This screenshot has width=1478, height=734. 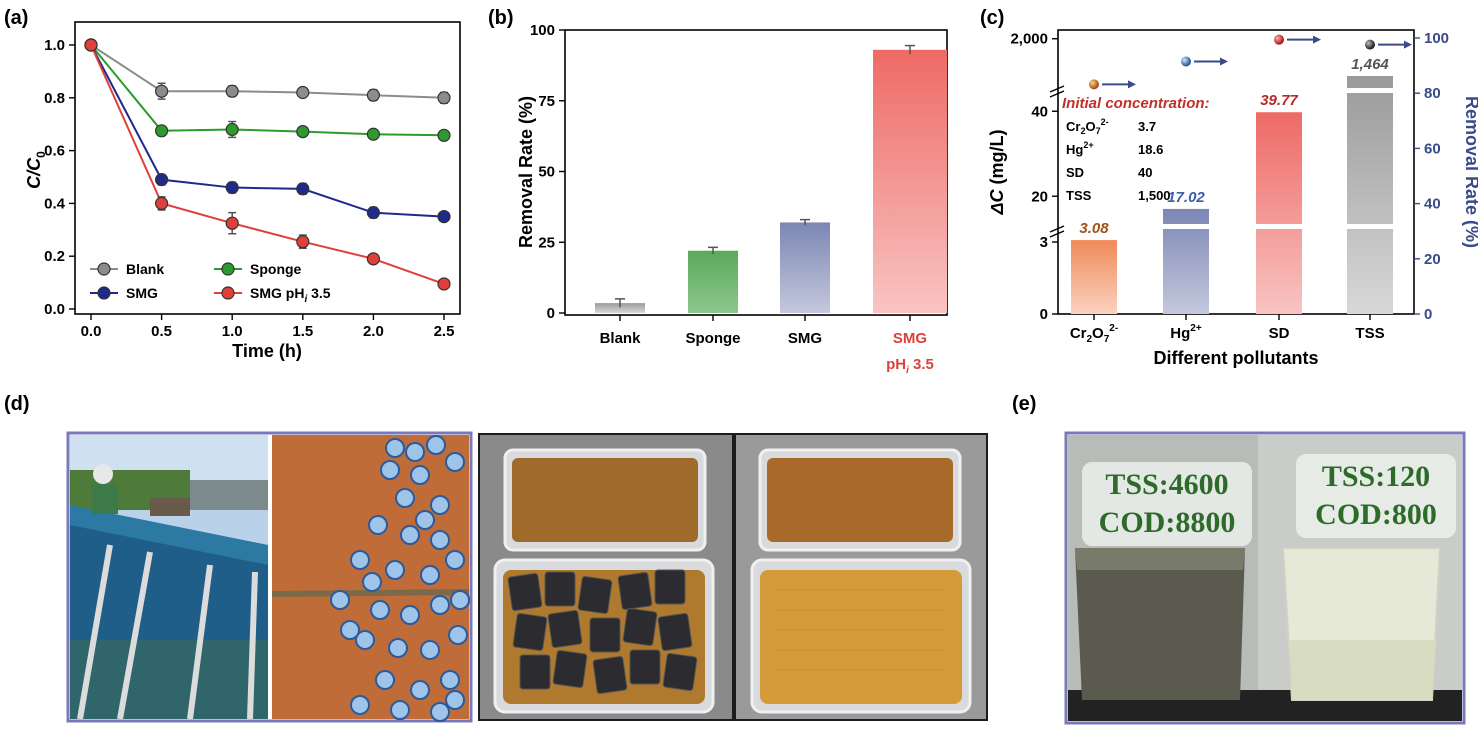 What do you see at coordinates (546, 242) in the screenshot?
I see `chart-b-ytick-label: 25` at bounding box center [546, 242].